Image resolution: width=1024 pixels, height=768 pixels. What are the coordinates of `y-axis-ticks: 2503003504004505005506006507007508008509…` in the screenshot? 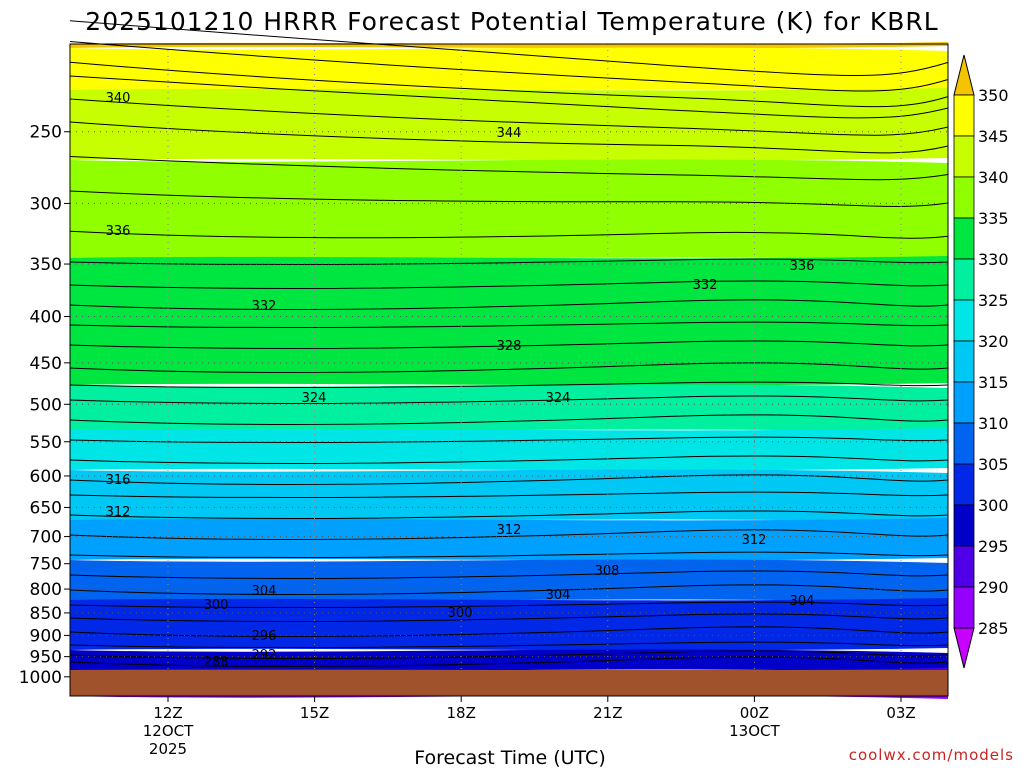 It's located at (44, 405).